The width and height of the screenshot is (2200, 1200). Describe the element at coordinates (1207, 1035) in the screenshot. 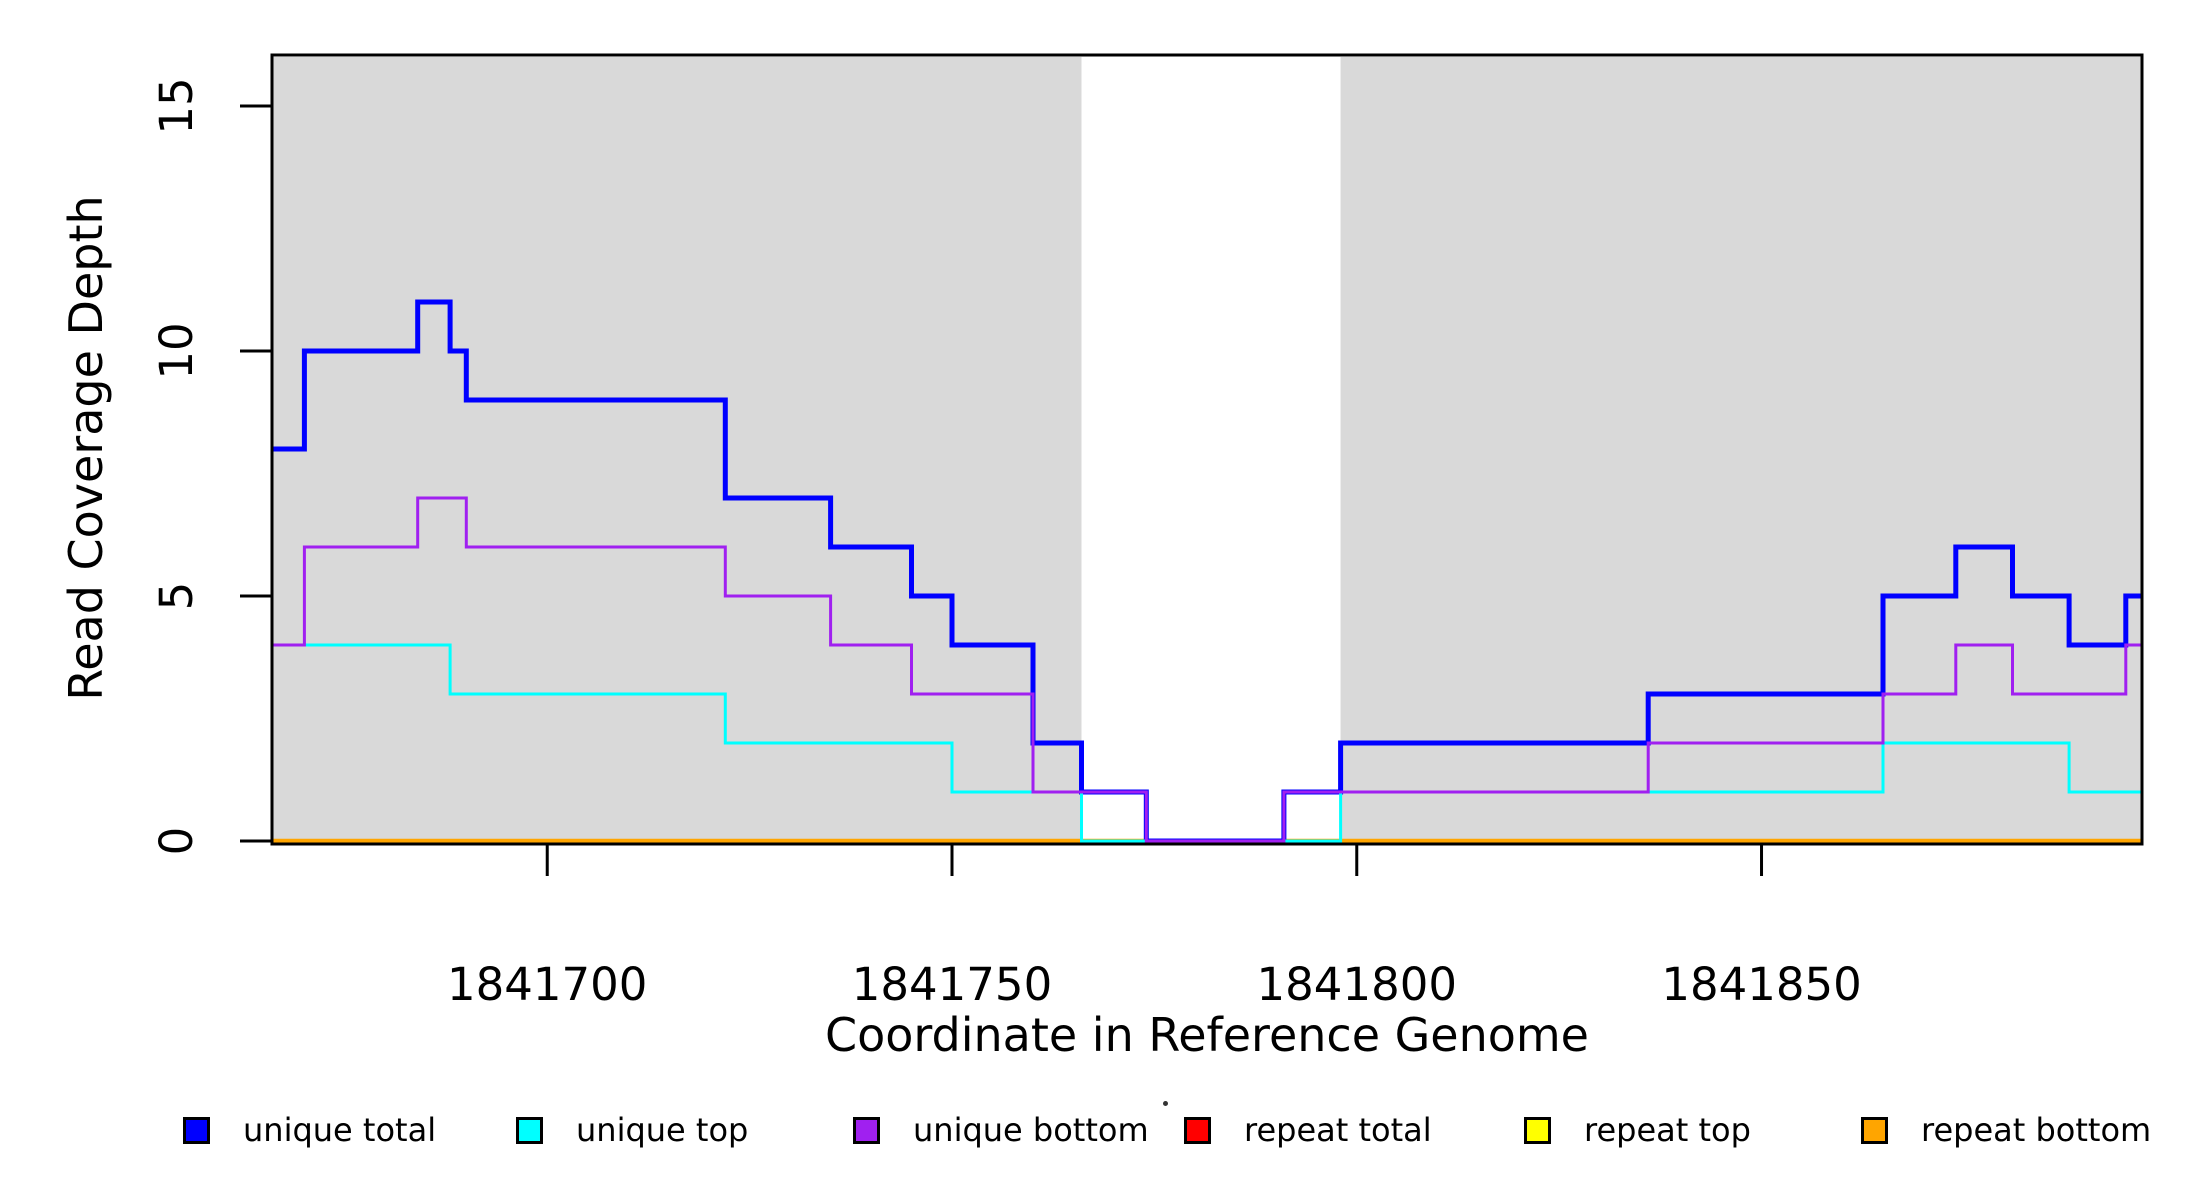

I see `x-axis-title: Coordinate in Reference Genome` at that location.